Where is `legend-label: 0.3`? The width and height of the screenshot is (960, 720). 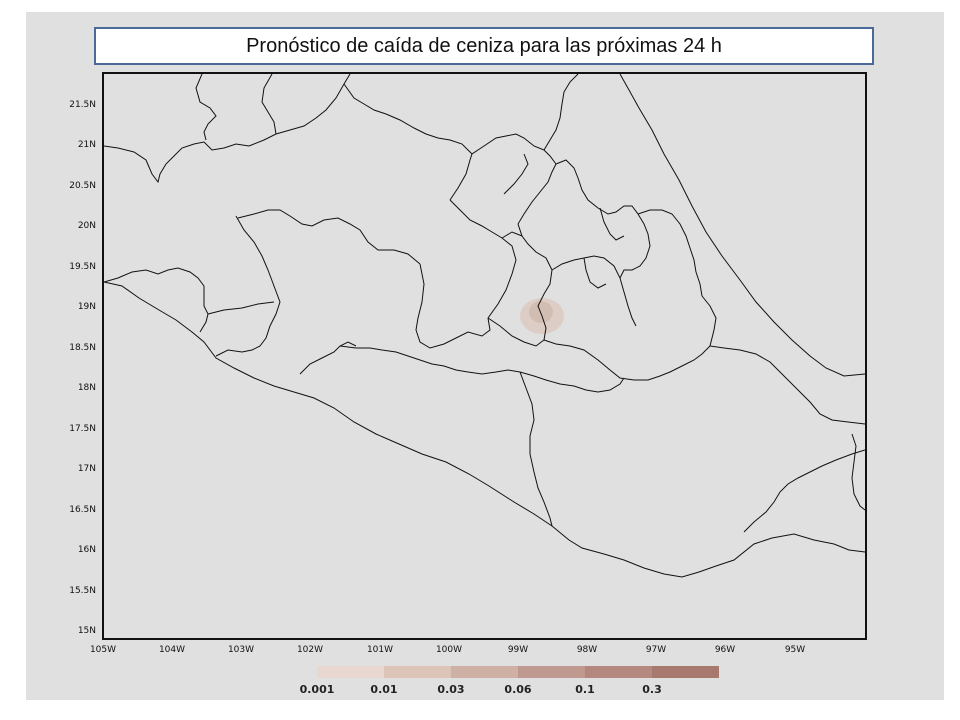 legend-label: 0.3 is located at coordinates (652, 689).